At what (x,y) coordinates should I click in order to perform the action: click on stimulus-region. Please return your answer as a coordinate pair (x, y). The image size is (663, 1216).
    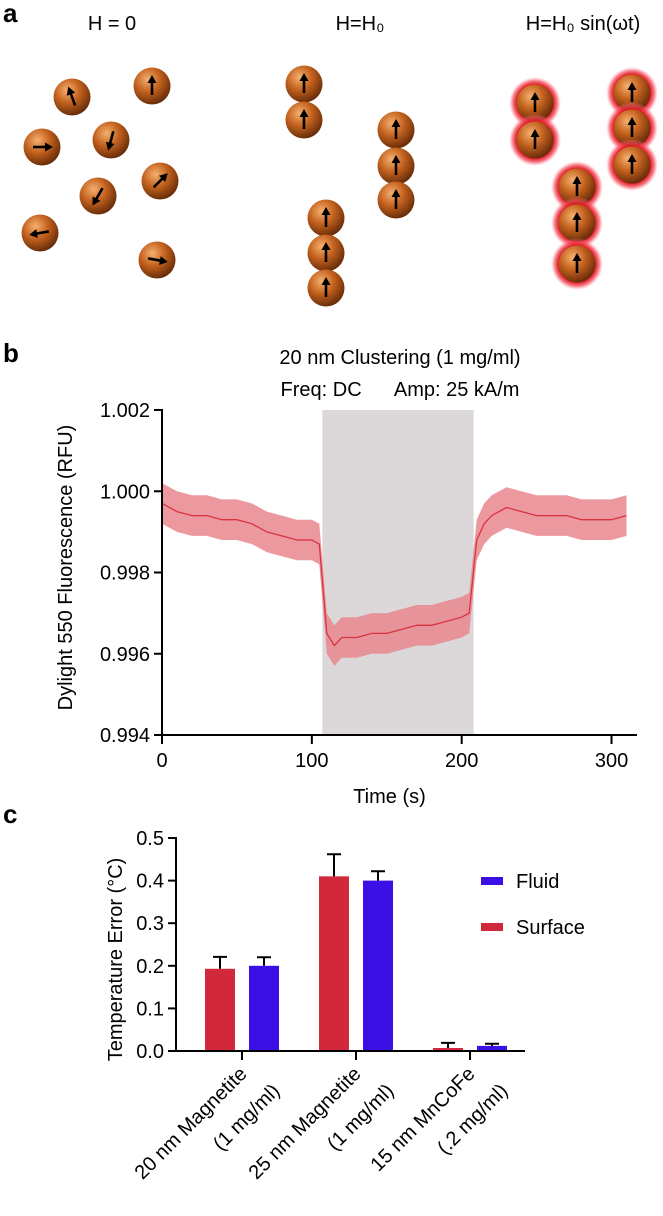
    Looking at the image, I should click on (398, 572).